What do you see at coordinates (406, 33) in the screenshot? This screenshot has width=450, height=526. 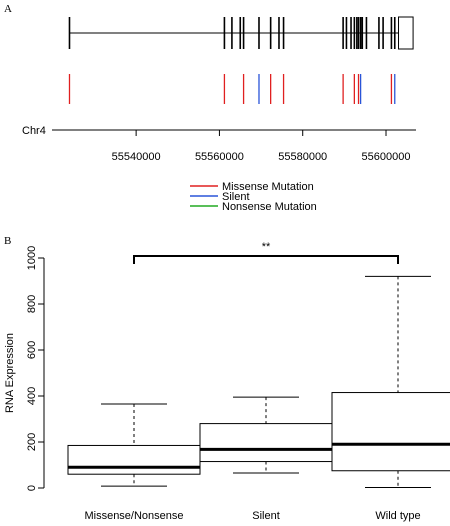 I see `last-exon-box` at bounding box center [406, 33].